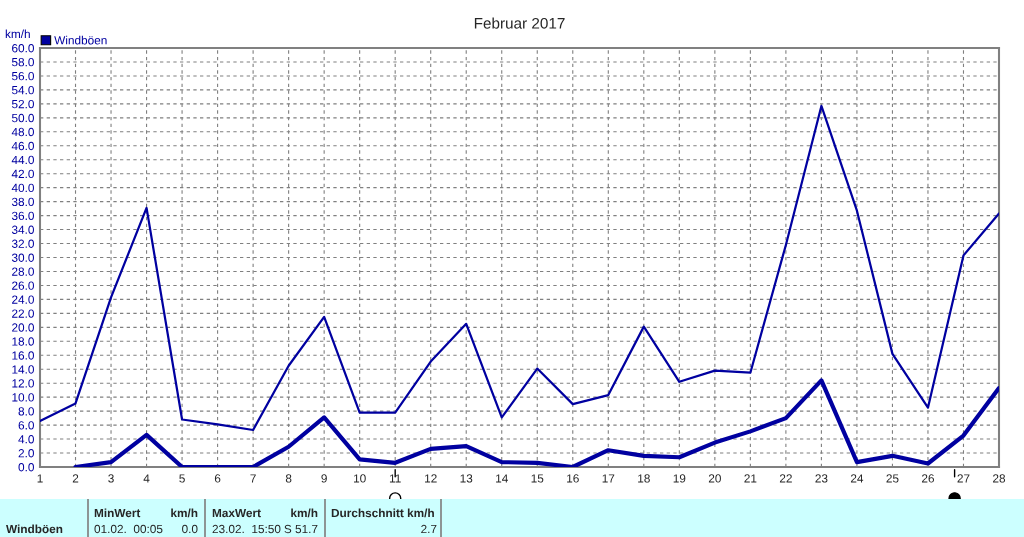 The image size is (1024, 537). I want to click on y-tick-label: 60.0, so click(23, 48).